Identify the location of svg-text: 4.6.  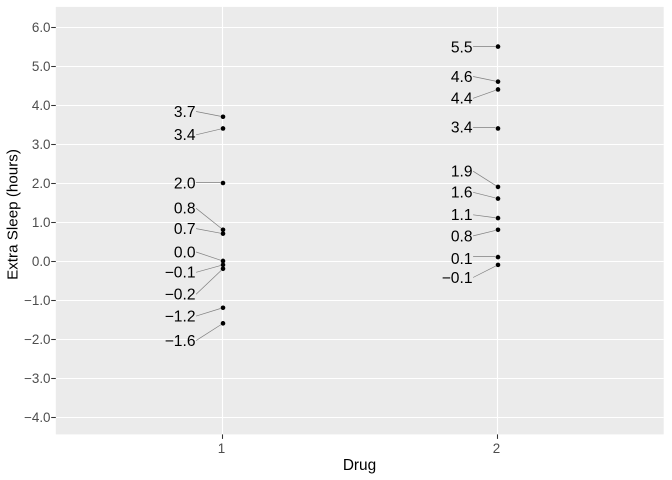
(462, 77).